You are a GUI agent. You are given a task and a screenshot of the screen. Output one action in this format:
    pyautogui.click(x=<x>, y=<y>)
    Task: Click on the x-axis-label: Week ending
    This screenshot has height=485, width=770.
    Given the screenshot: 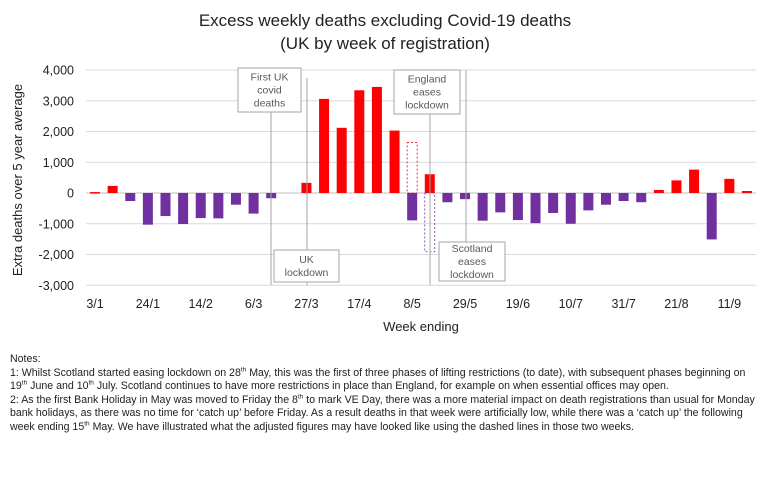 What is the action you would take?
    pyautogui.click(x=421, y=326)
    